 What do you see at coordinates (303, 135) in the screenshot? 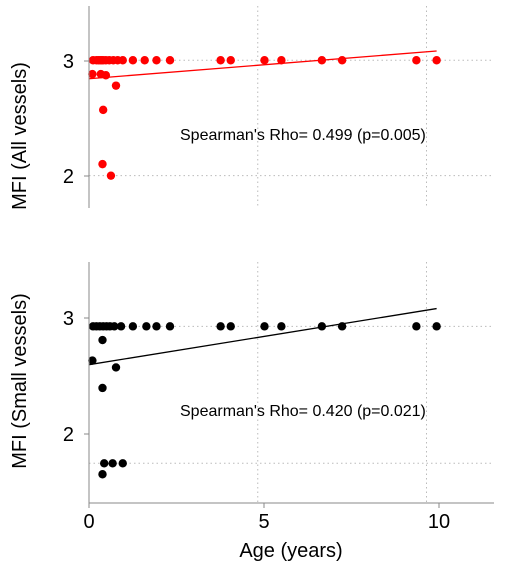
I see `annotation-top: Spearman's Rho= 0.499 (p=0.005)` at bounding box center [303, 135].